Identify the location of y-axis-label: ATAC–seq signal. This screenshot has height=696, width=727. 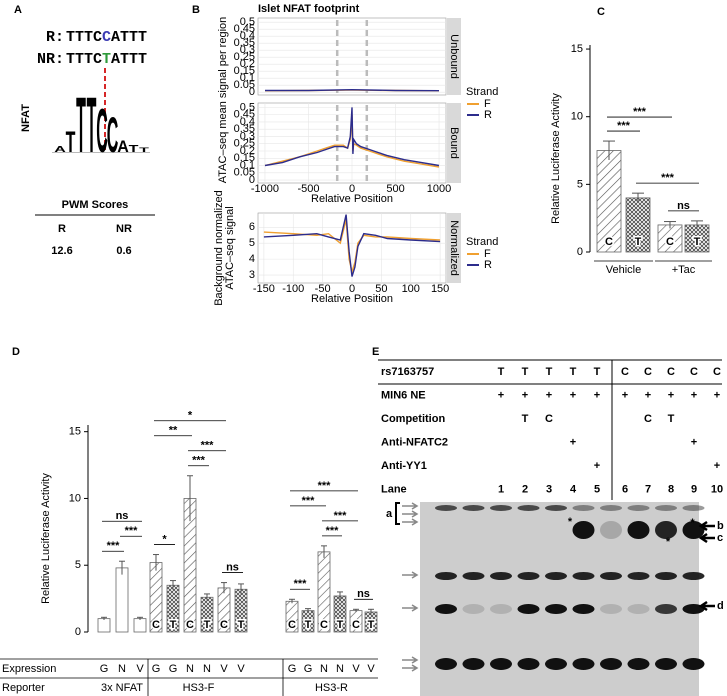
(230, 247).